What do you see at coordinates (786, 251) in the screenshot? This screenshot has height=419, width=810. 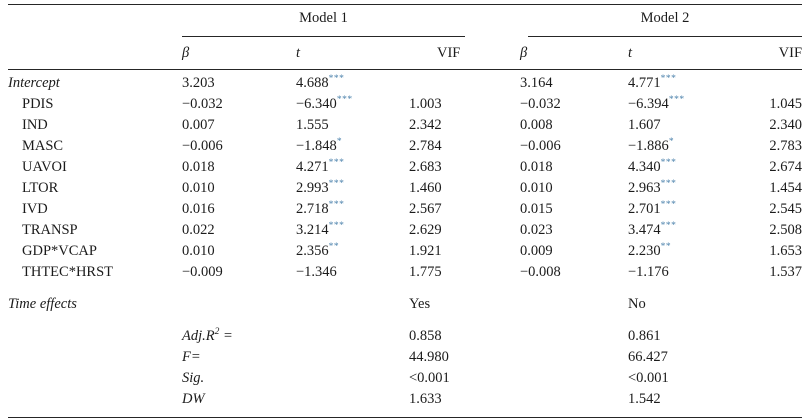 I see `vif-value: 1.653` at bounding box center [786, 251].